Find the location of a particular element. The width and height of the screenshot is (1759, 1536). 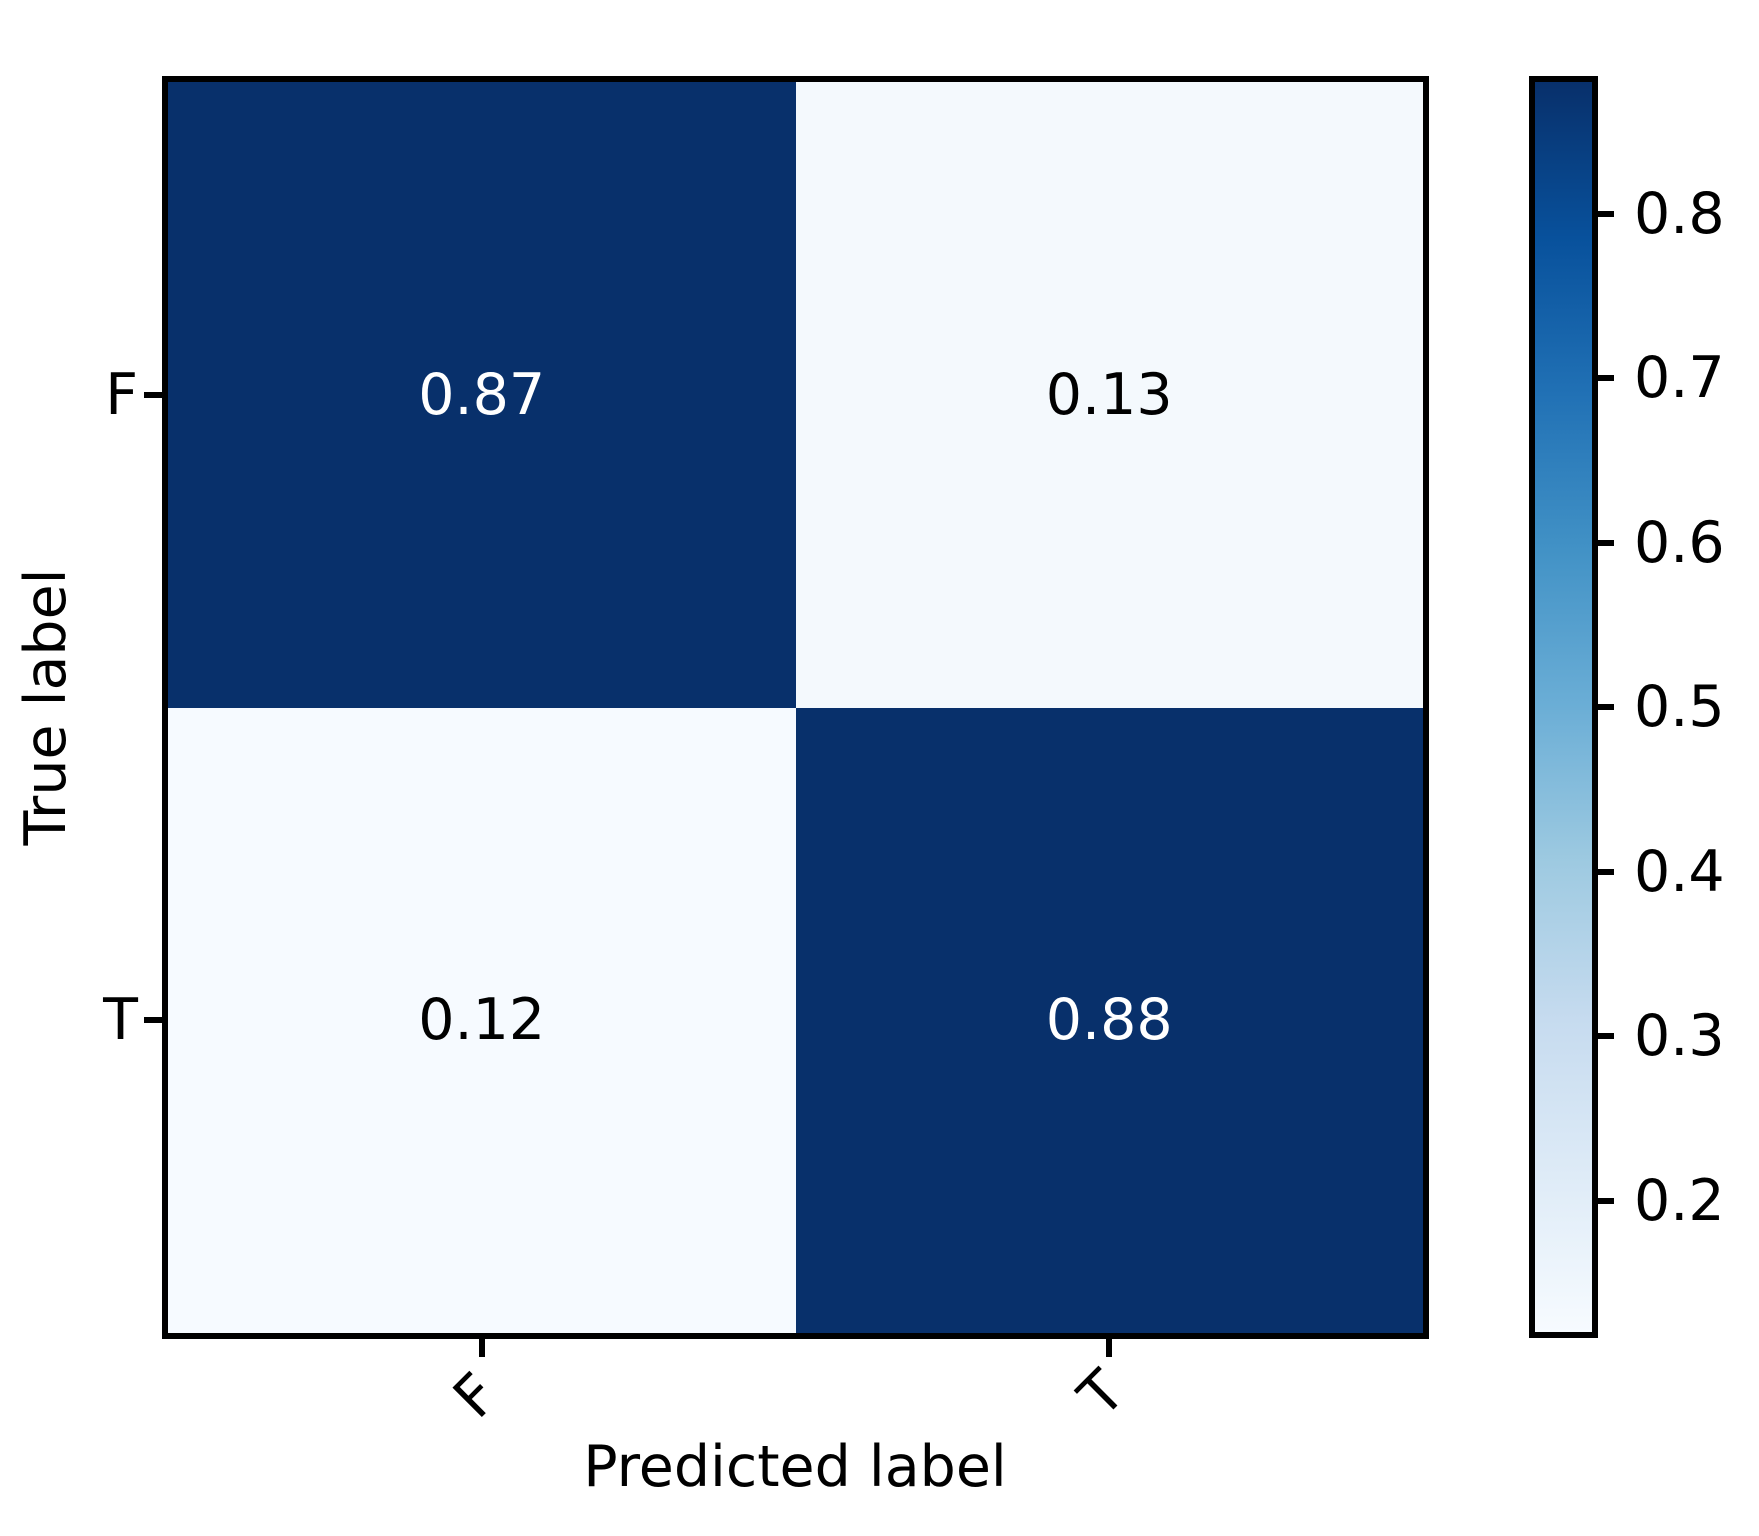

colorbar-tick-label: 0.8 is located at coordinates (1679, 214).